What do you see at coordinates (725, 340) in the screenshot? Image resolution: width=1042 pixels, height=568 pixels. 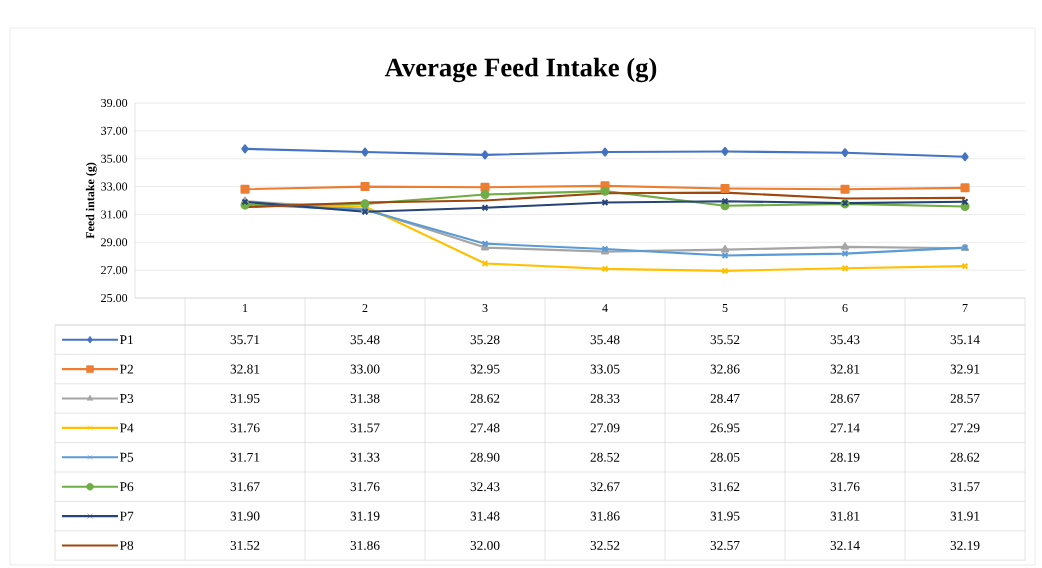 I see `data-label: 35.52` at bounding box center [725, 340].